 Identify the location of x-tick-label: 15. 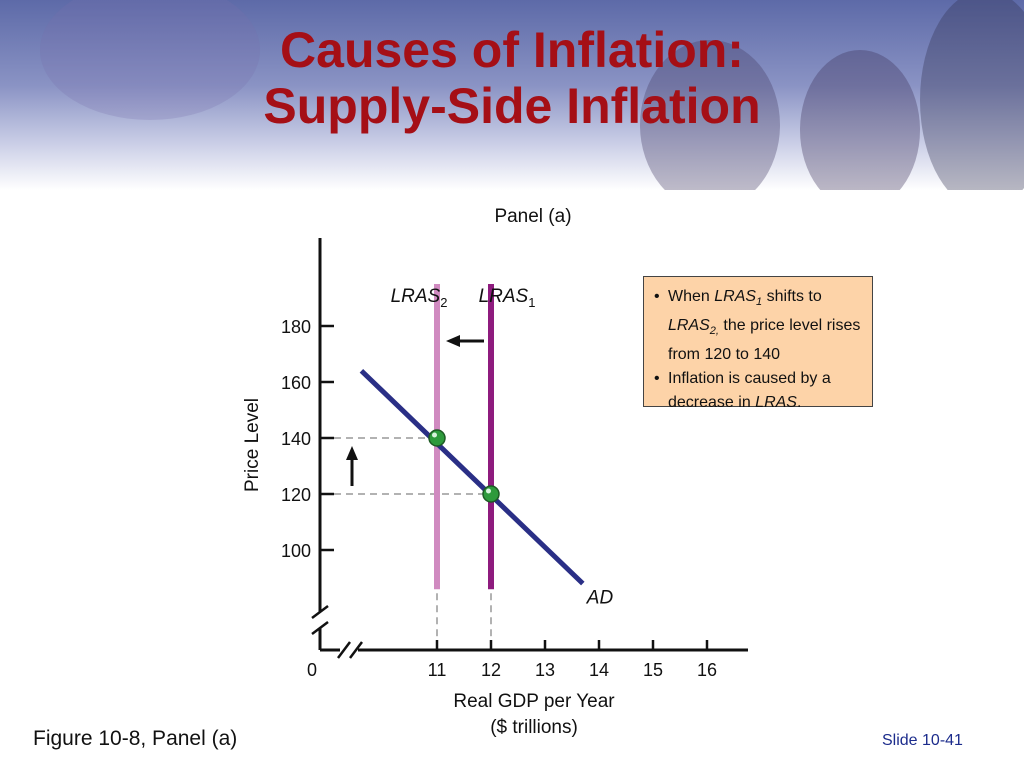
(653, 670).